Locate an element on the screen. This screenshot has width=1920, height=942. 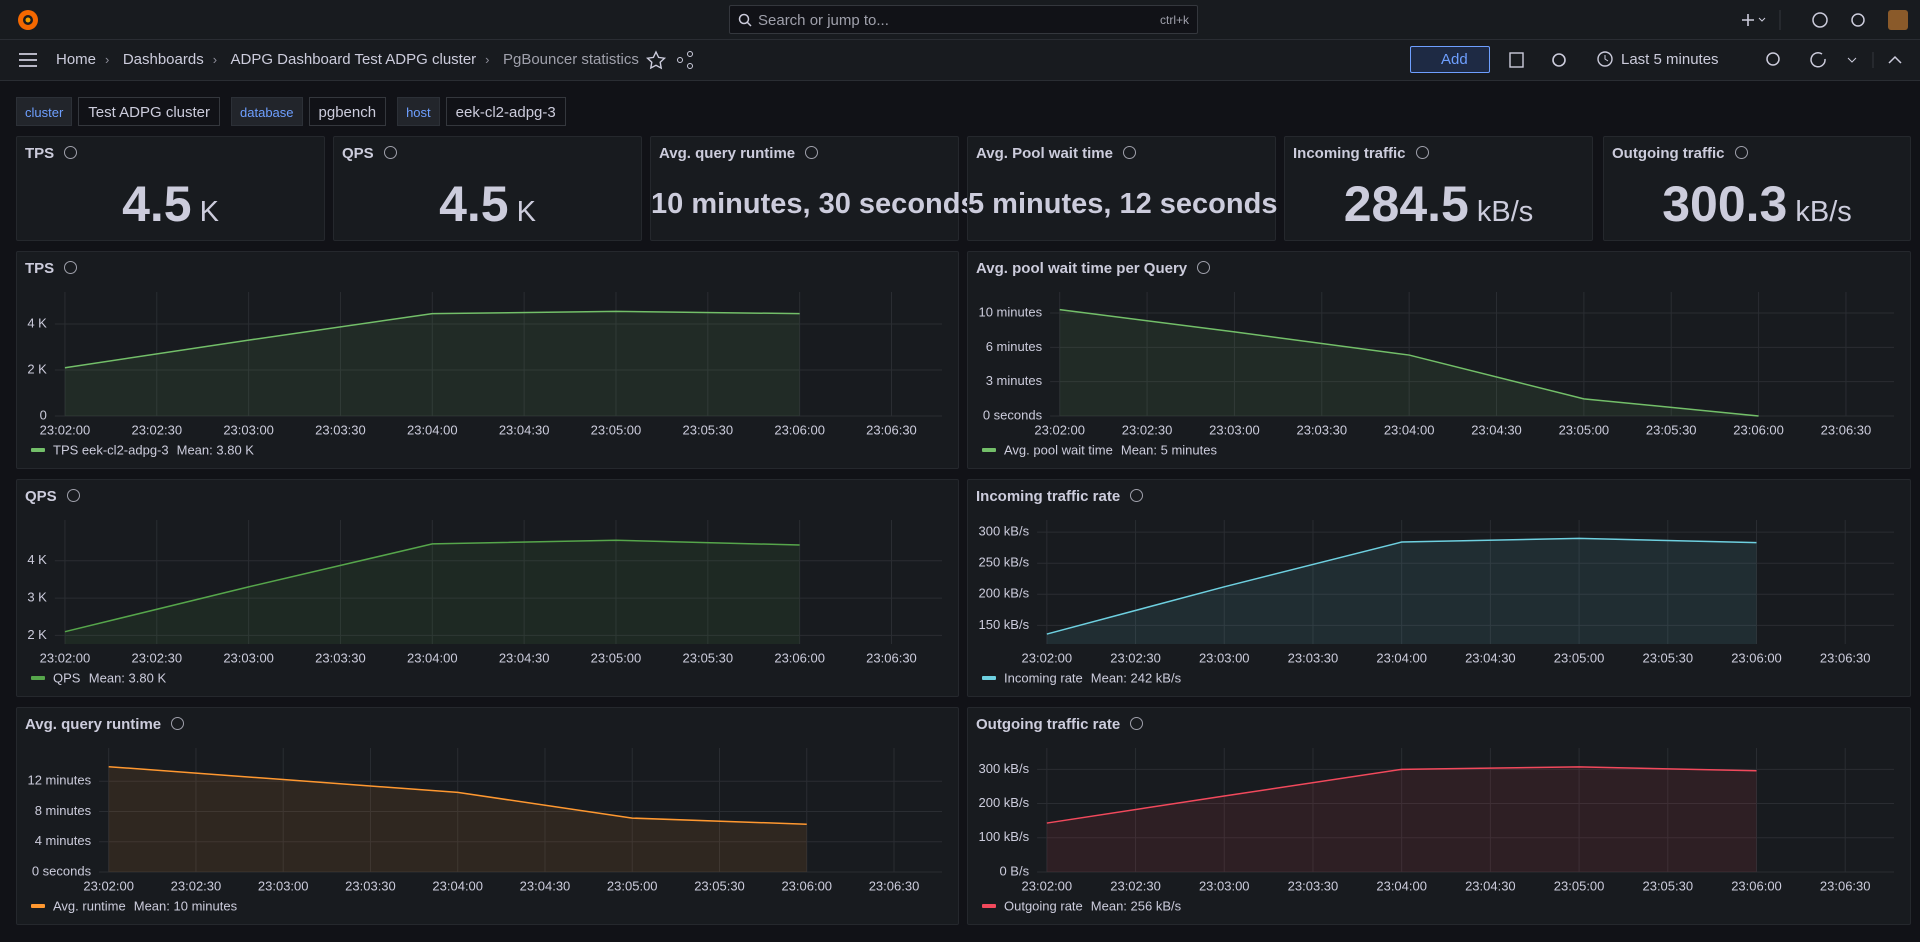
variable: database pgbench is located at coordinates (309, 111).